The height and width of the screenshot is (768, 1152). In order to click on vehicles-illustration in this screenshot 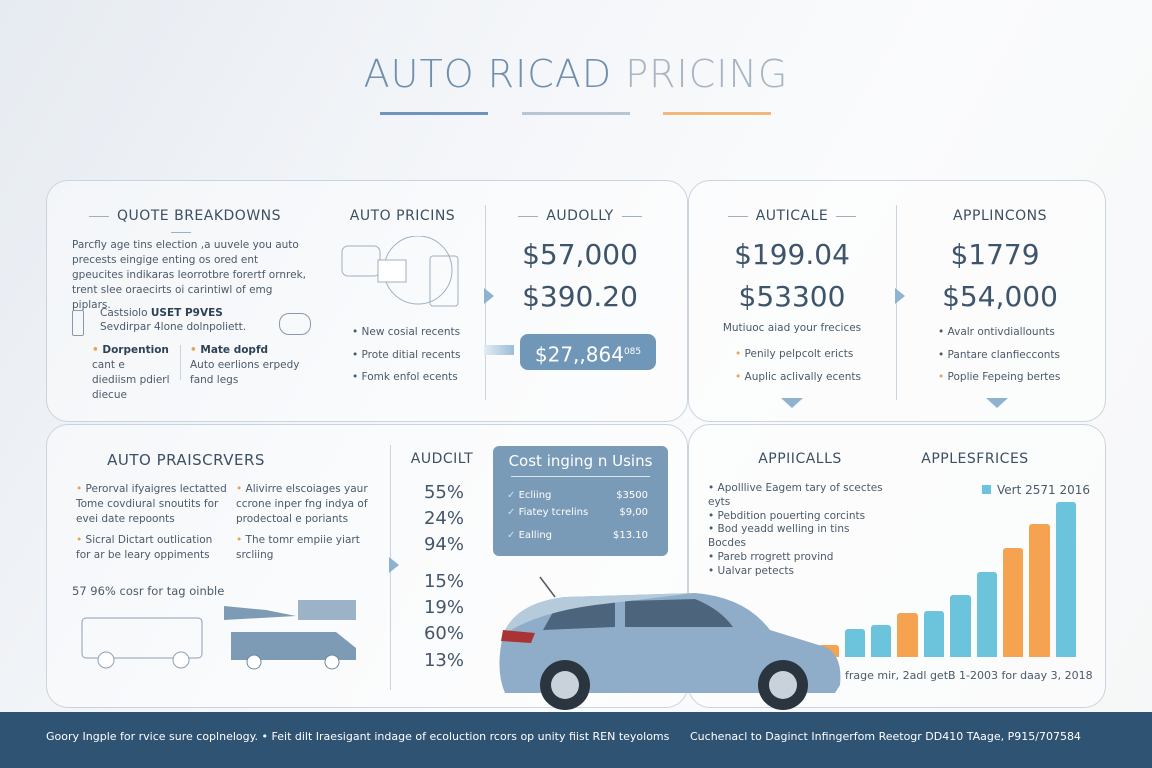, I will do `click(218, 635)`.